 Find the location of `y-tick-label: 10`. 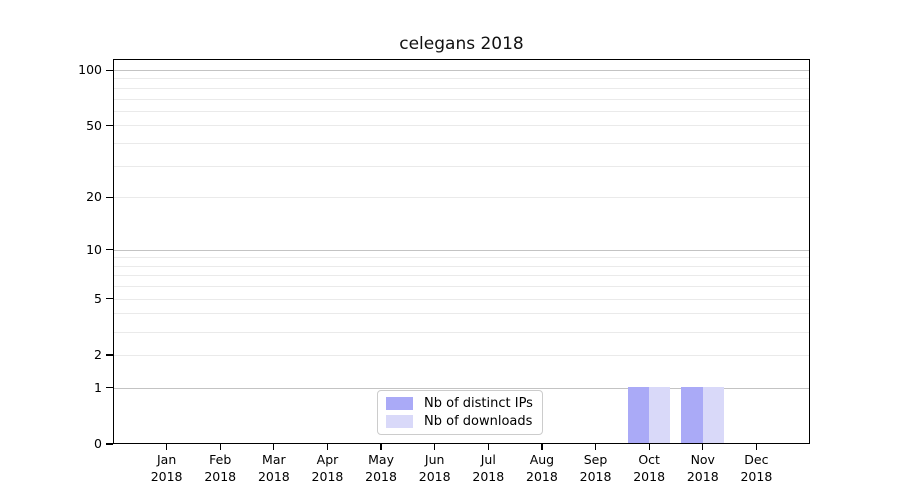

y-tick-label: 10 is located at coordinates (94, 249).